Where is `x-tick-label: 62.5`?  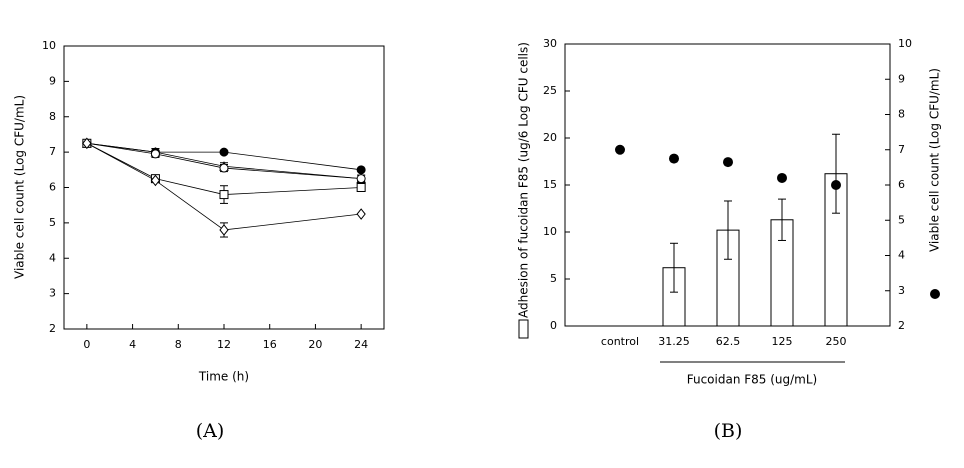 x-tick-label: 62.5 is located at coordinates (728, 341).